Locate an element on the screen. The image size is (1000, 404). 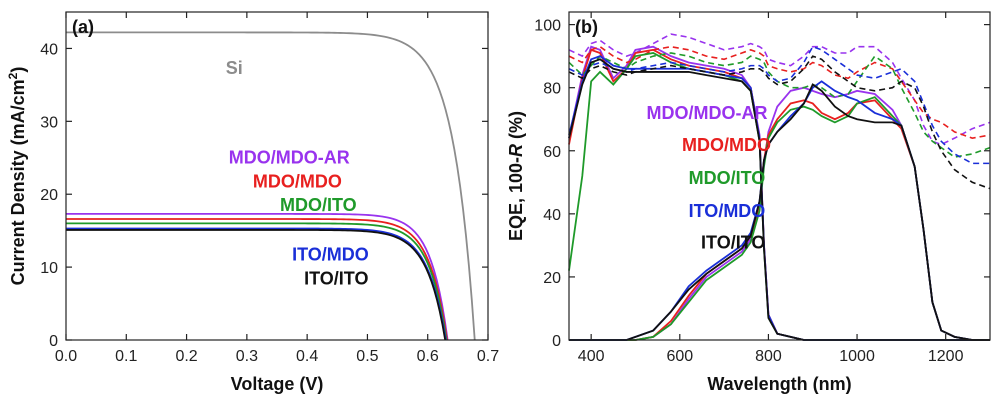
panel-b-label-mdo-mdo: MDO/MDO is located at coordinates (726, 145).